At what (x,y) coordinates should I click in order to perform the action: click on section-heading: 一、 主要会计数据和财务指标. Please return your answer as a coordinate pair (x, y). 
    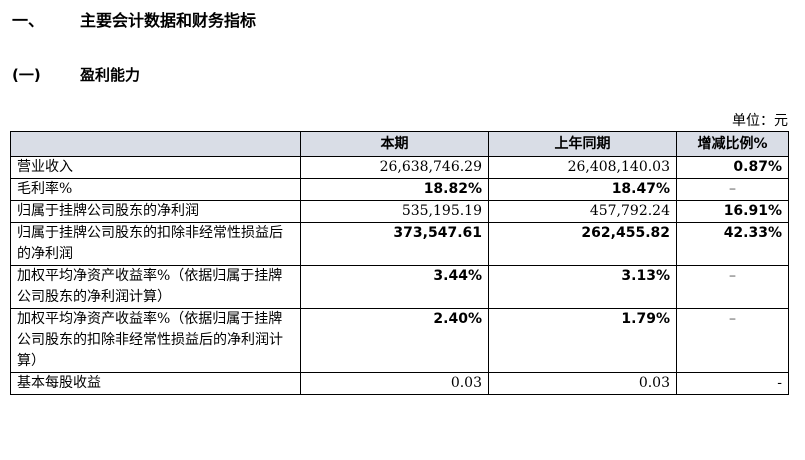
    Looking at the image, I should click on (134, 19).